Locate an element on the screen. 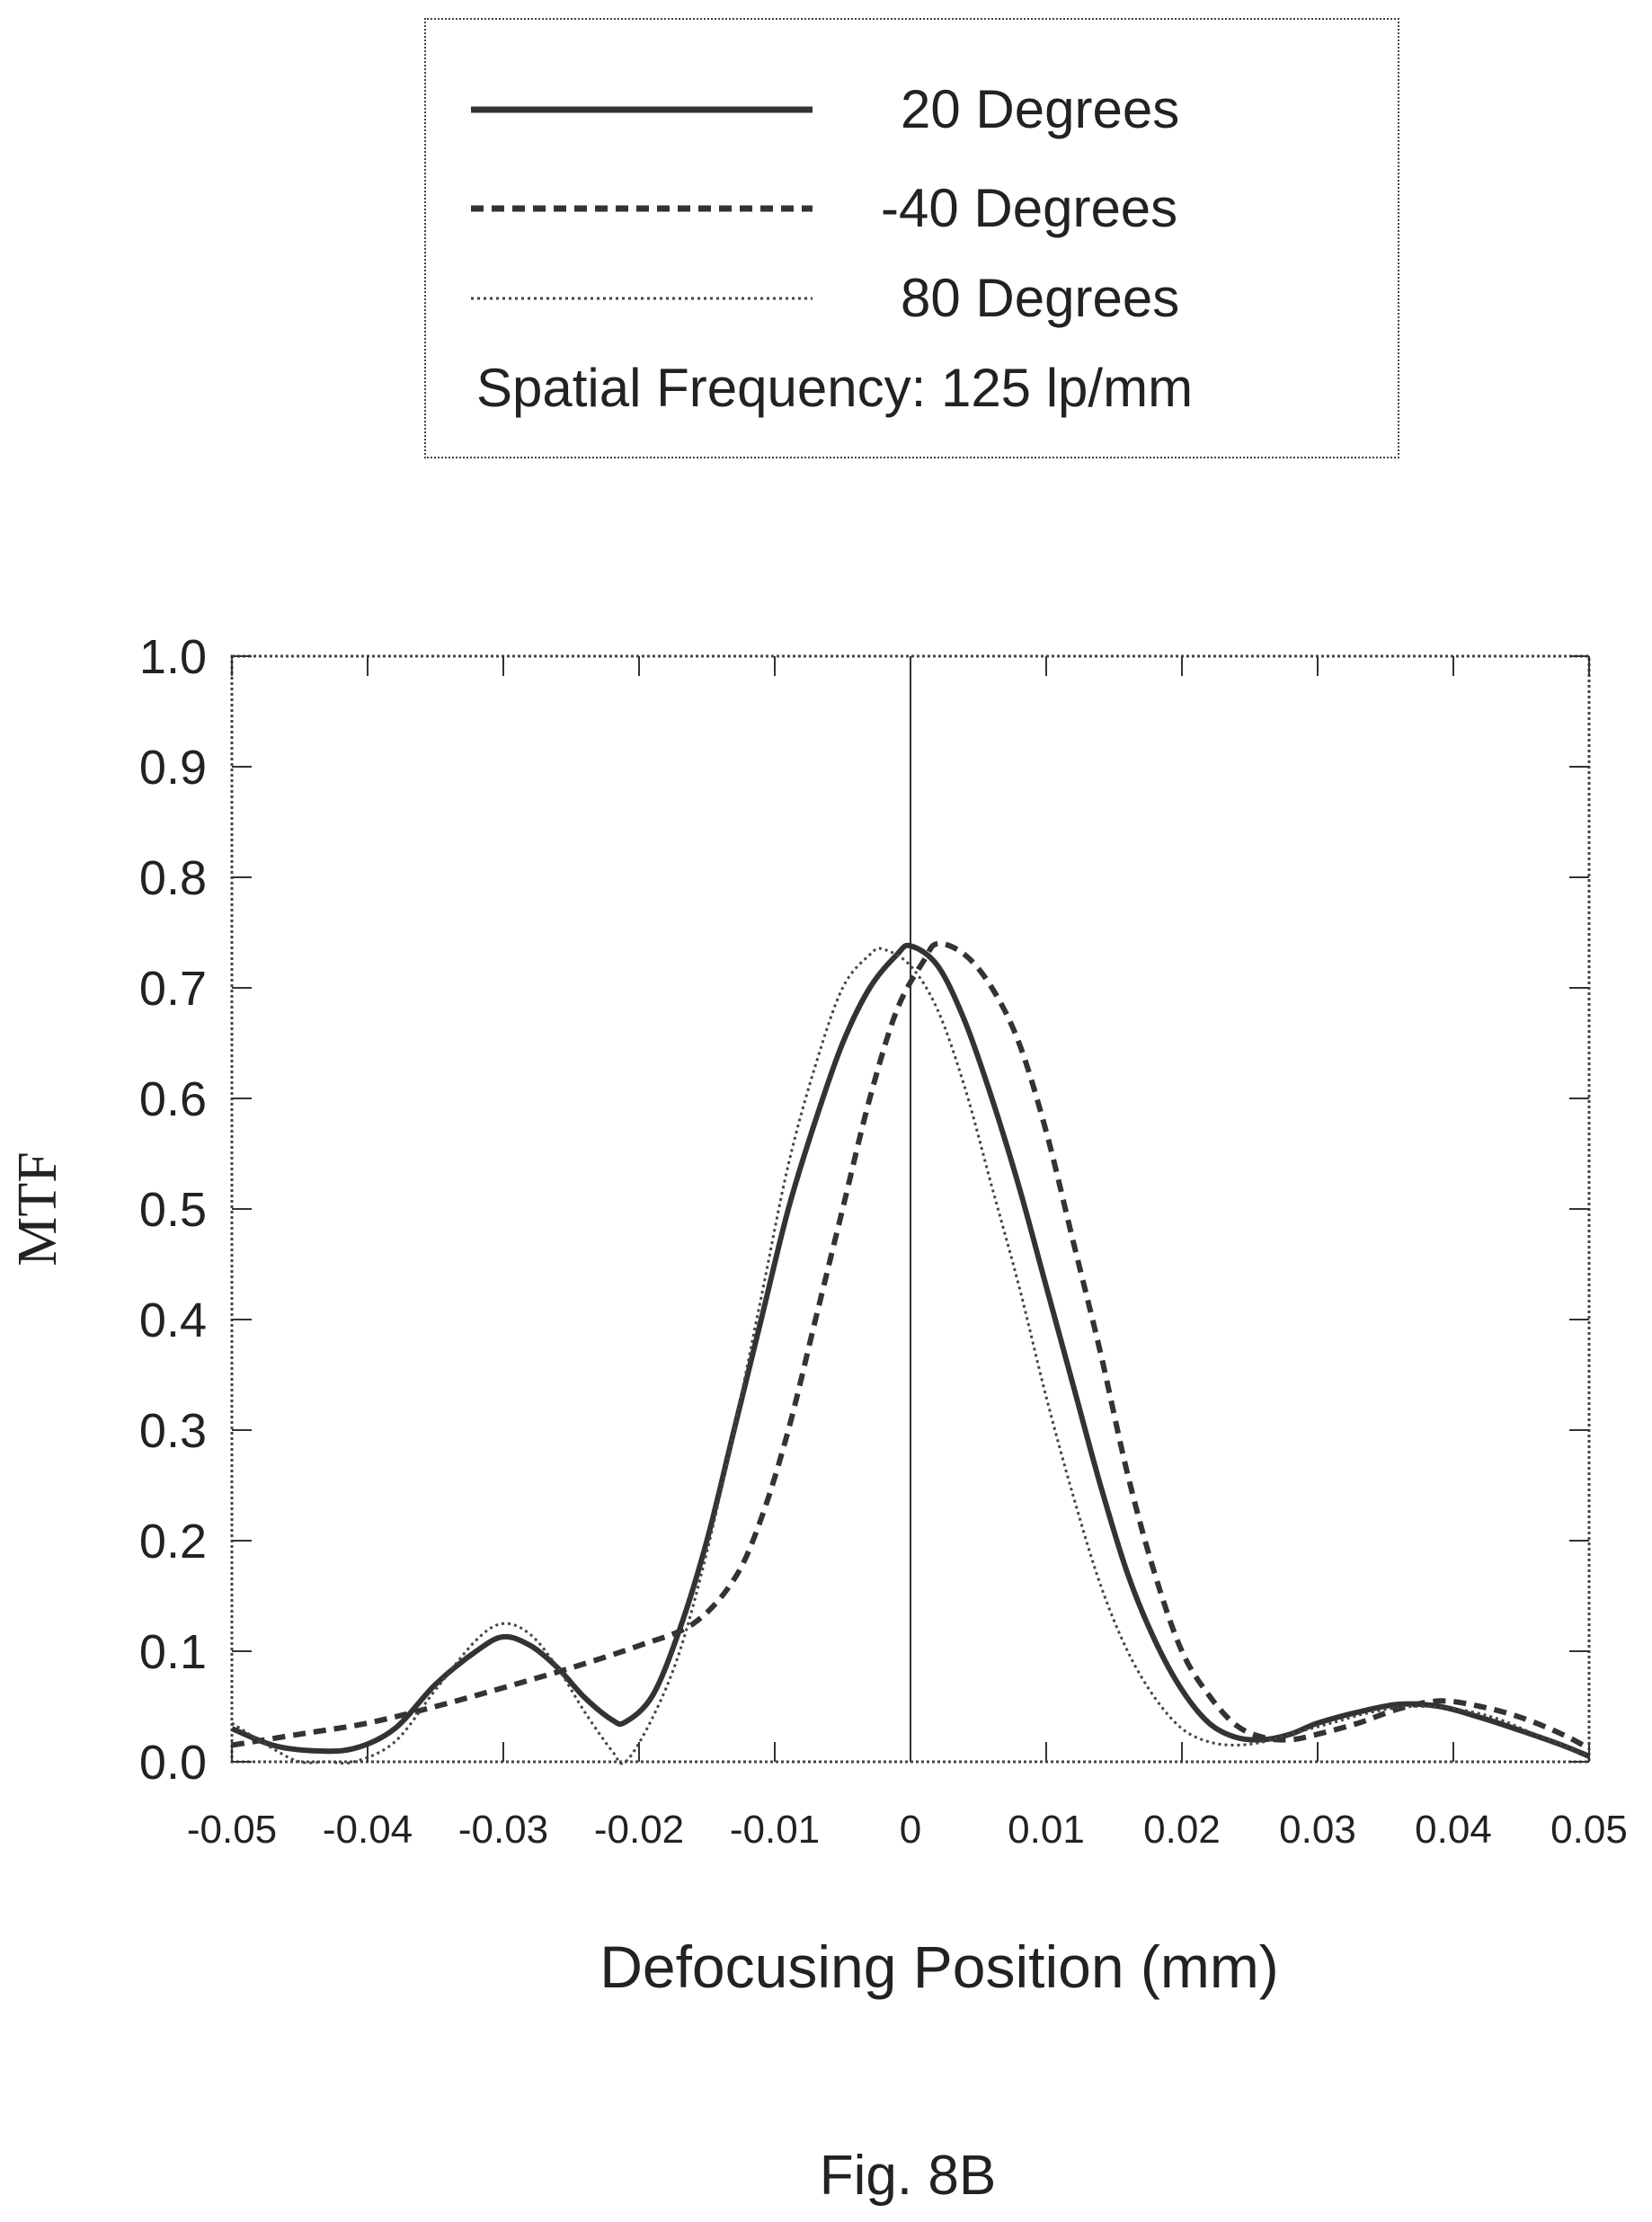 Image resolution: width=1652 pixels, height=2222 pixels. y-tick-label: 0.7 is located at coordinates (173, 989).